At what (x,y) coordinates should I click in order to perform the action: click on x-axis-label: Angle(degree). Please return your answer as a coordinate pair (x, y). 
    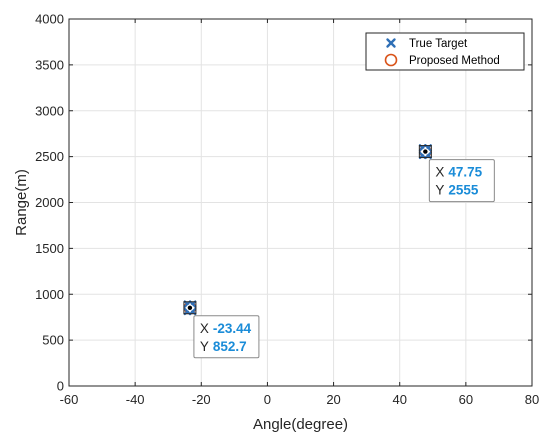
    Looking at the image, I should click on (300, 424).